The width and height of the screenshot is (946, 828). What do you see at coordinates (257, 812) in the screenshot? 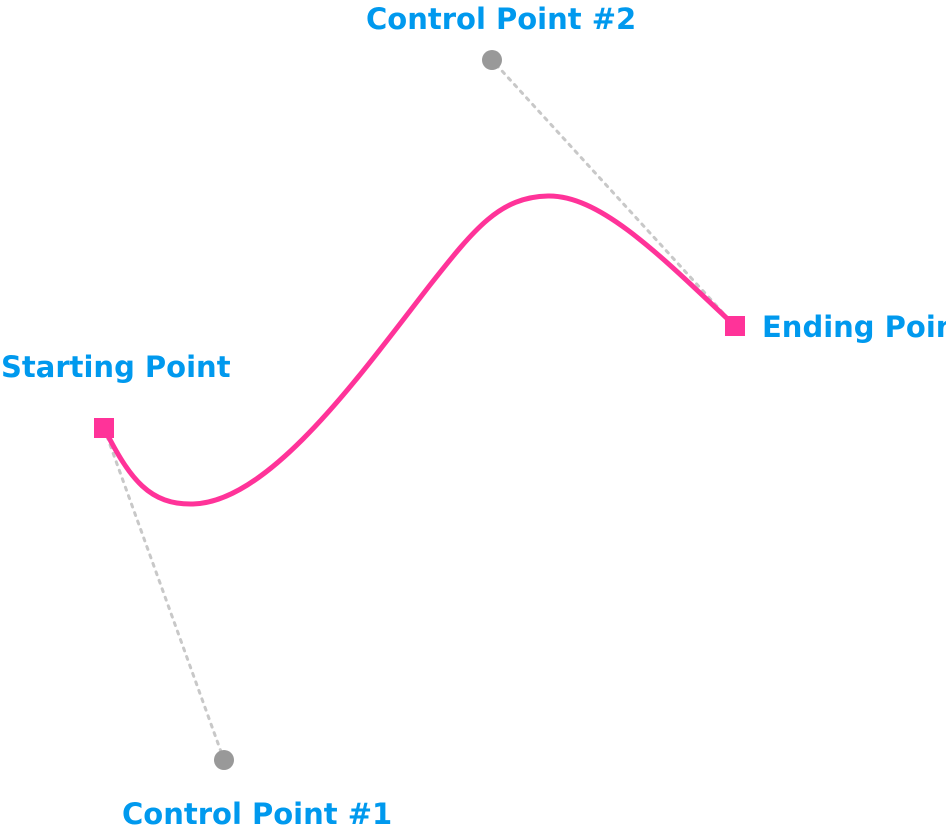
I see `control-point-1-label: Control Point #1` at bounding box center [257, 812].